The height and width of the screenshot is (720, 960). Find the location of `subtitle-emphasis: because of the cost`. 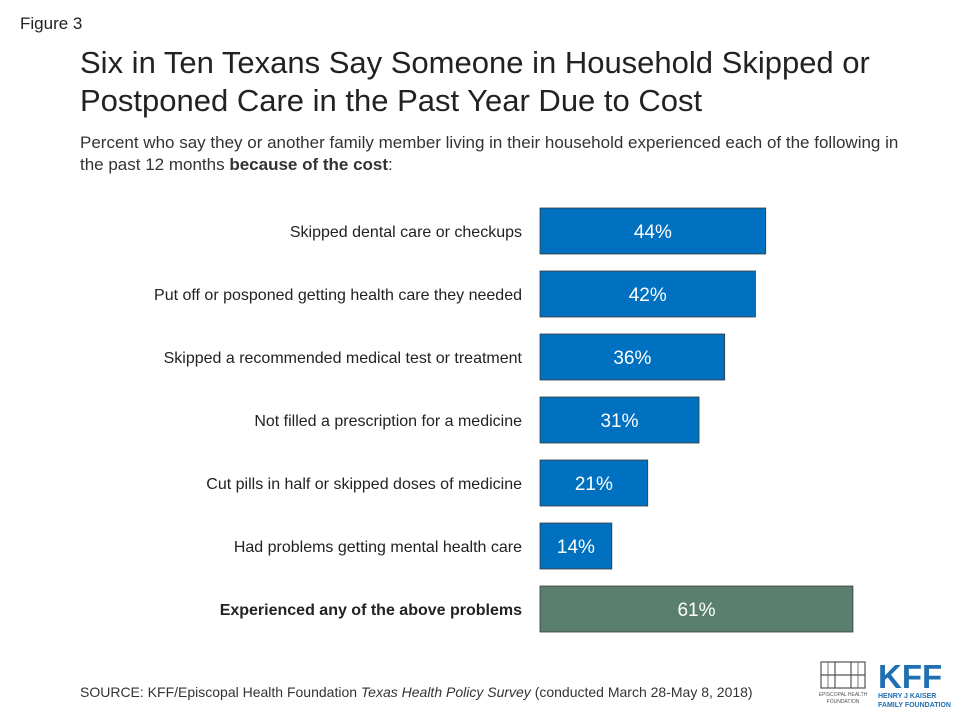

subtitle-emphasis: because of the cost is located at coordinates (309, 164).